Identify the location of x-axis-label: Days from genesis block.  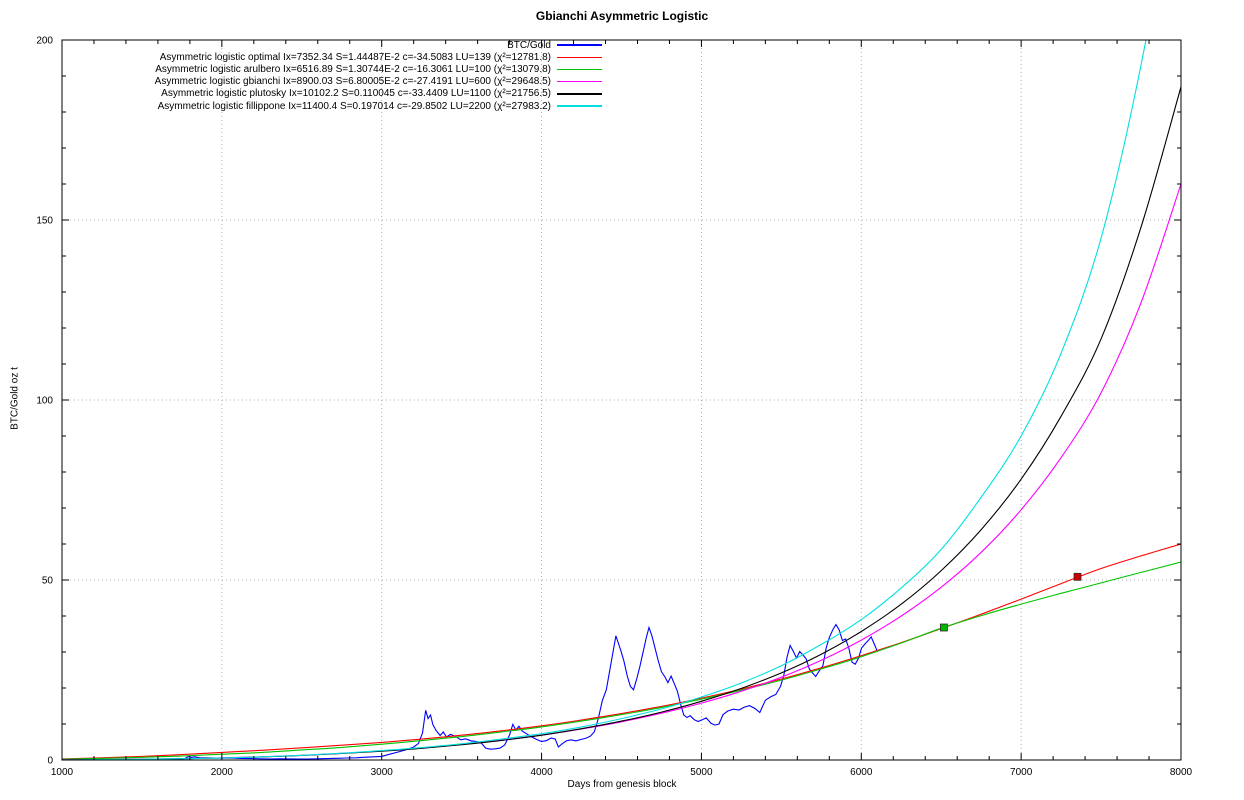
(622, 784).